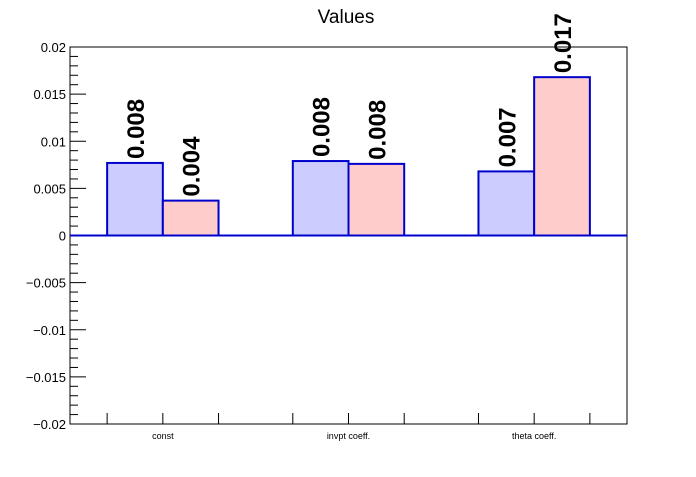 The width and height of the screenshot is (696, 477). What do you see at coordinates (563, 43) in the screenshot?
I see `data-label: 0.017` at bounding box center [563, 43].